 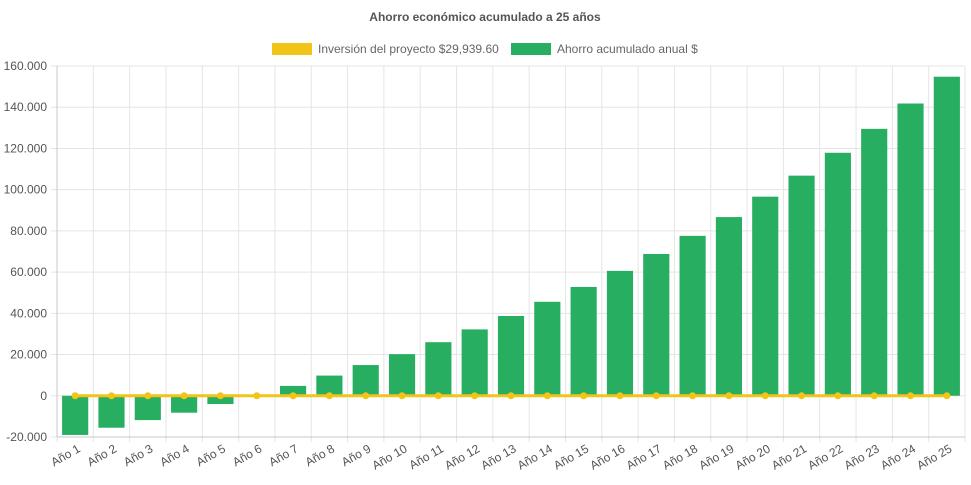 I want to click on x-tick-label: Año 9, so click(x=356, y=455).